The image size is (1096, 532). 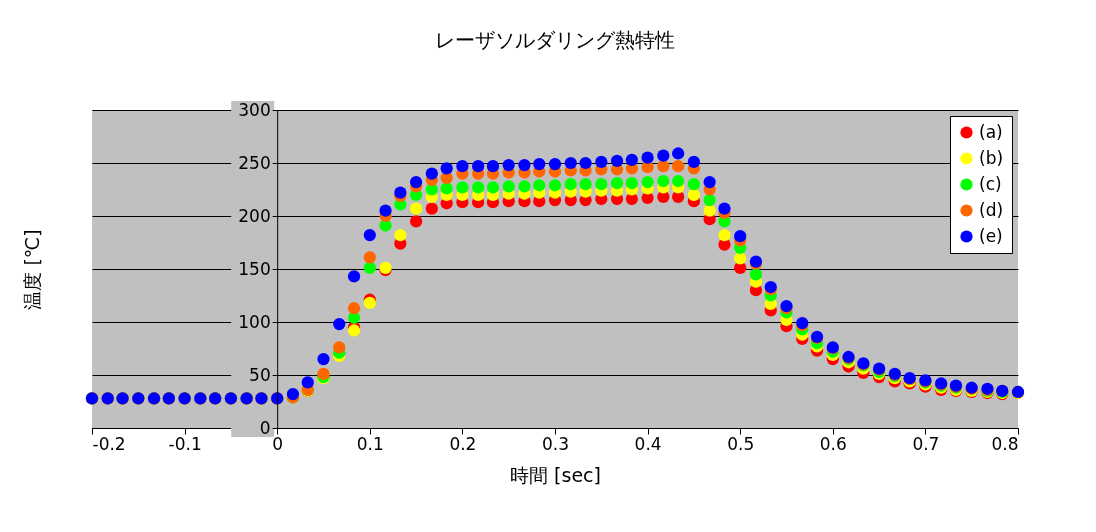 I want to click on y-axis-title: 温度 [℃], so click(x=32, y=269).